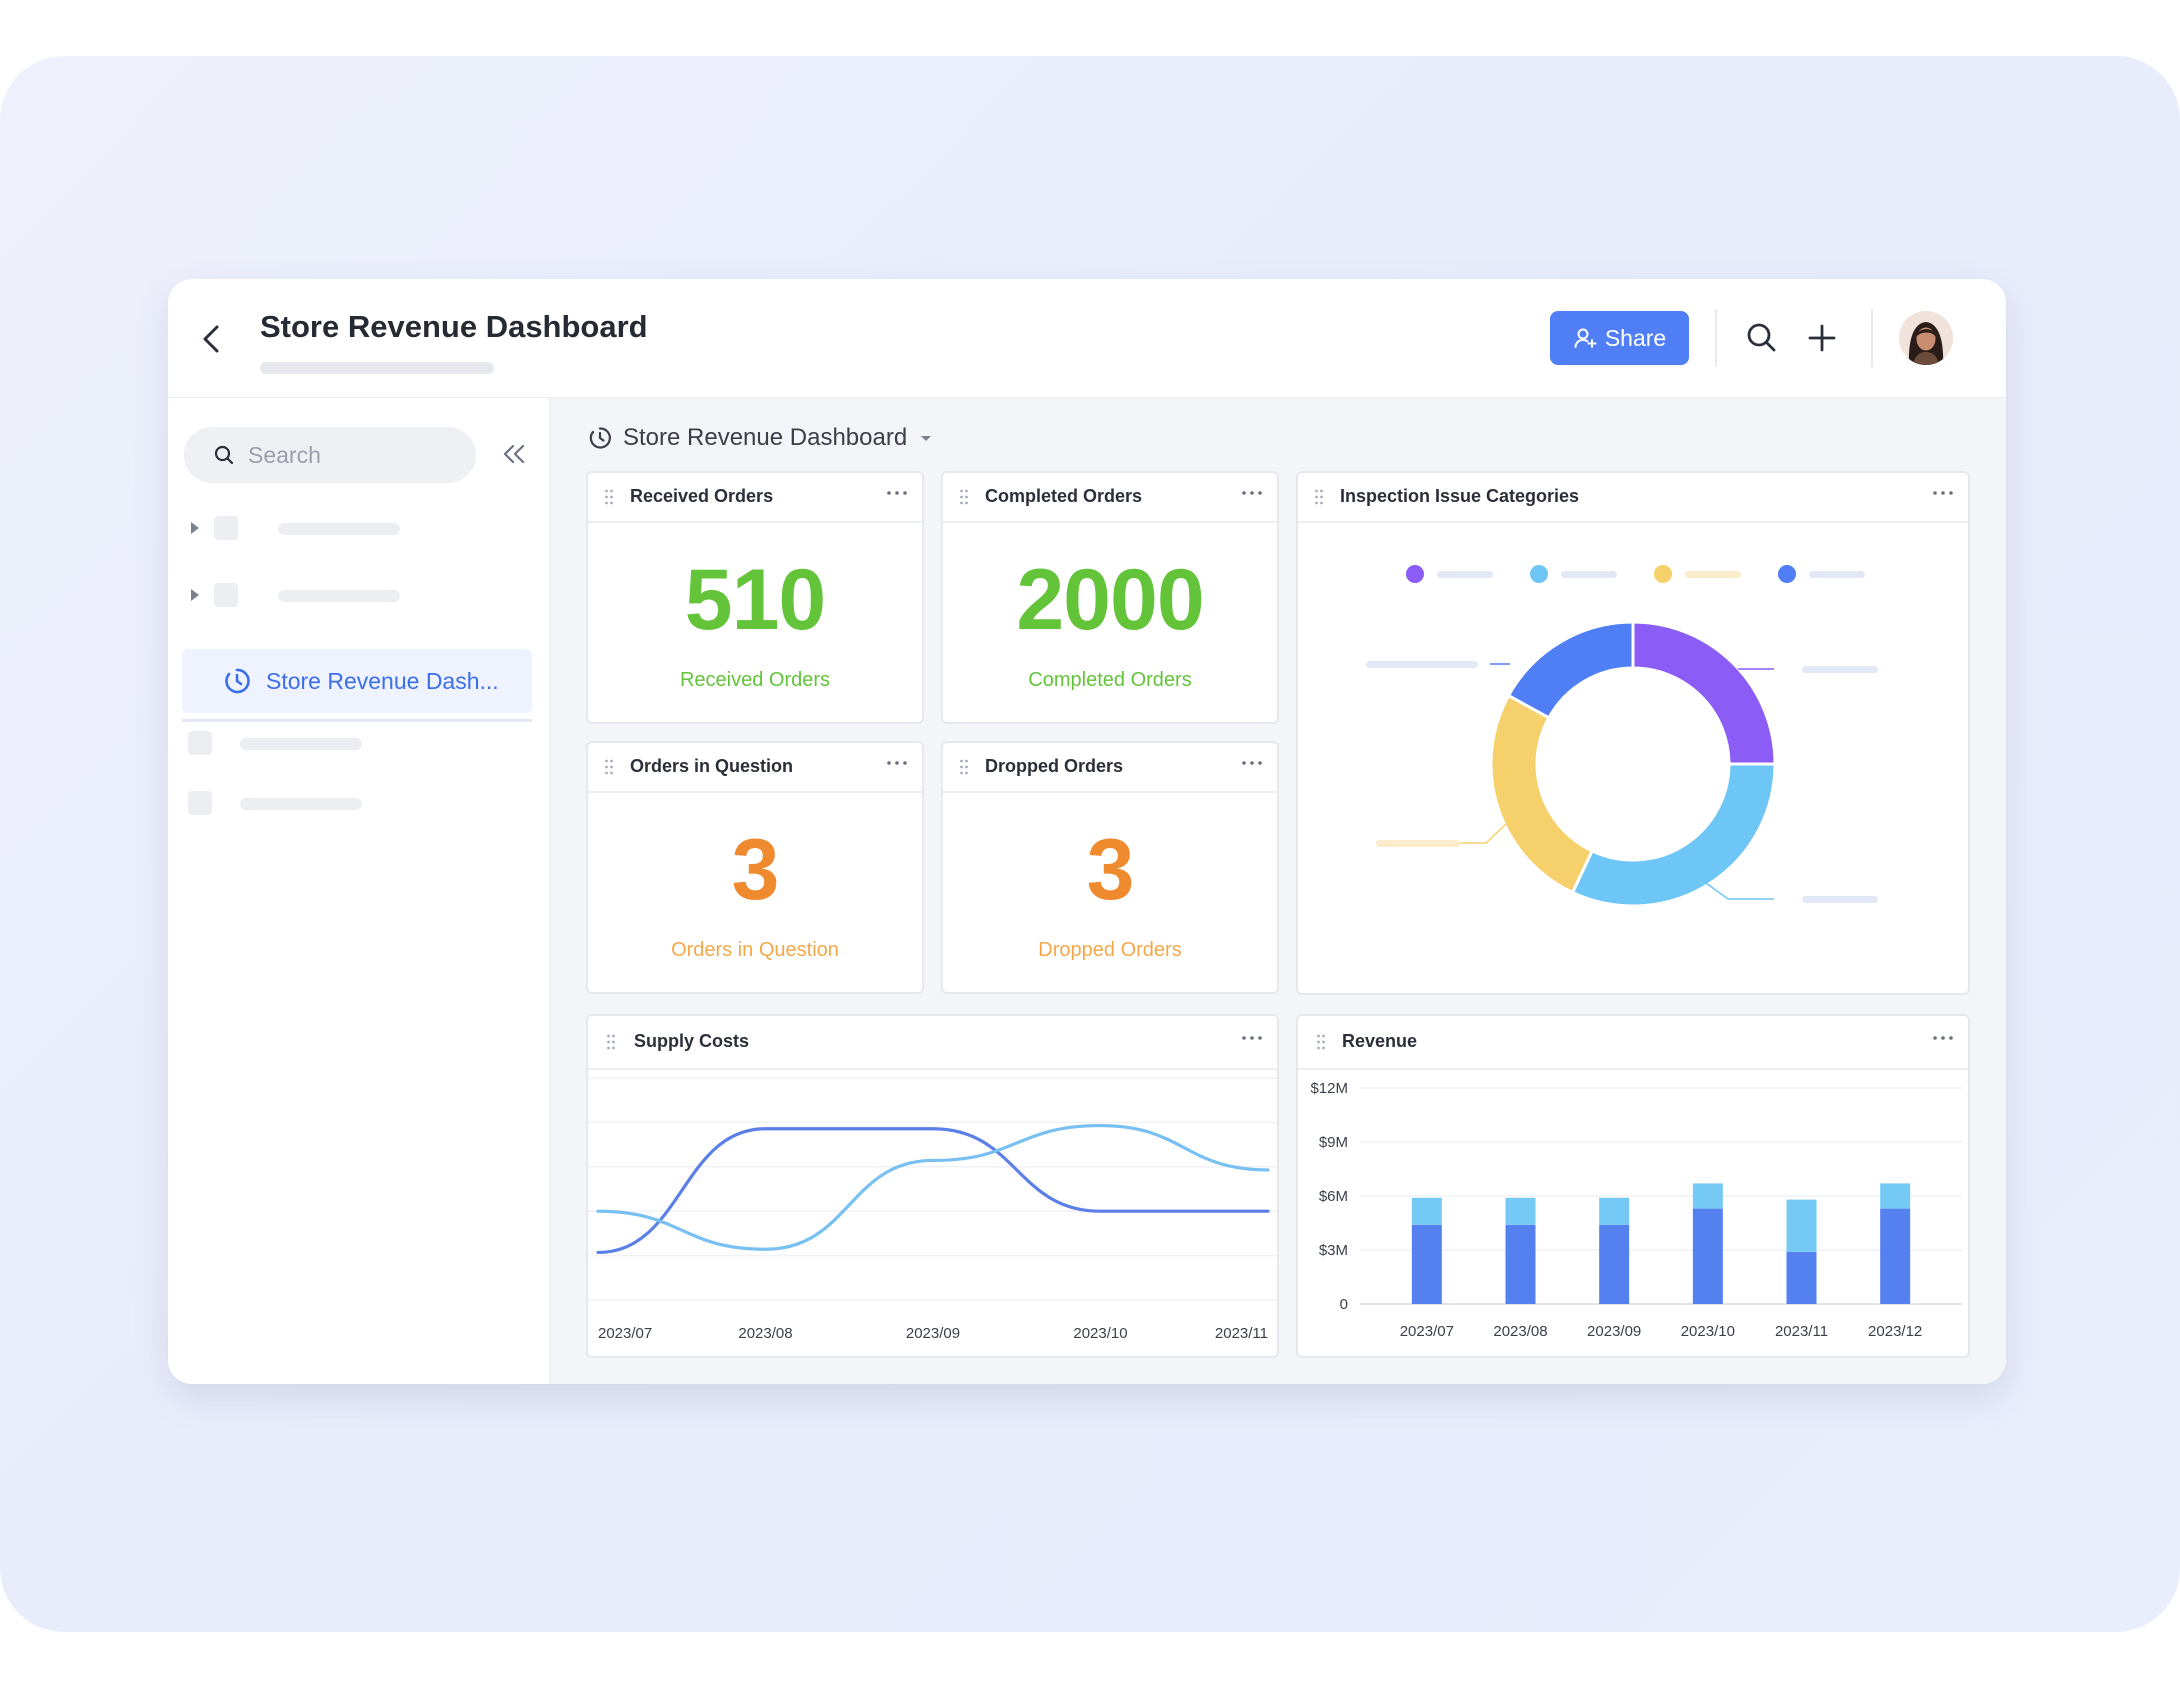 This screenshot has height=1688, width=2180. What do you see at coordinates (1460, 496) in the screenshot?
I see `widget-title: Inspection Issue Categories` at bounding box center [1460, 496].